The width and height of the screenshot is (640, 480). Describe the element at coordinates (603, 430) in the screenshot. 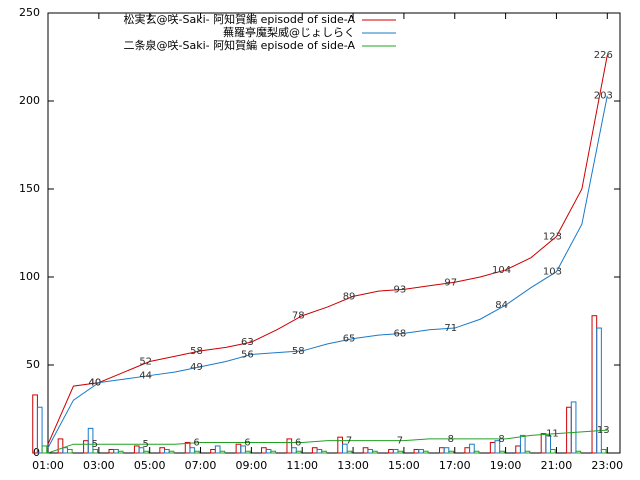

I see `value-label: 13` at that location.